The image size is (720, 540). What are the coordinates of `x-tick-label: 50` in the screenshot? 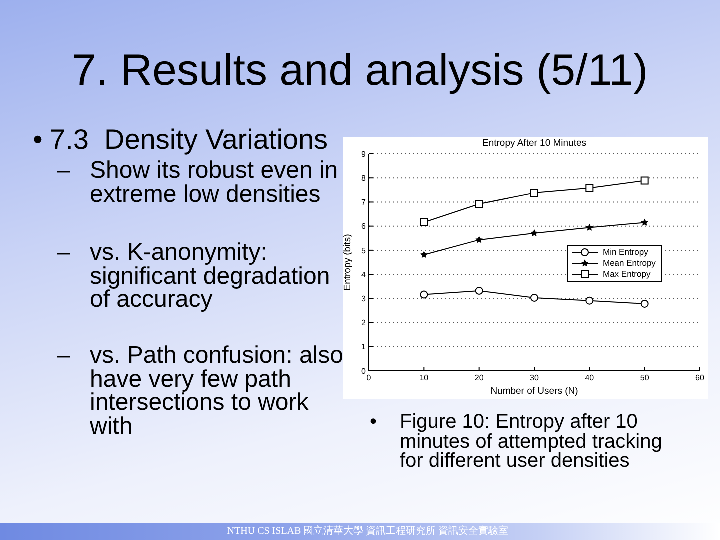 It's located at (645, 378).